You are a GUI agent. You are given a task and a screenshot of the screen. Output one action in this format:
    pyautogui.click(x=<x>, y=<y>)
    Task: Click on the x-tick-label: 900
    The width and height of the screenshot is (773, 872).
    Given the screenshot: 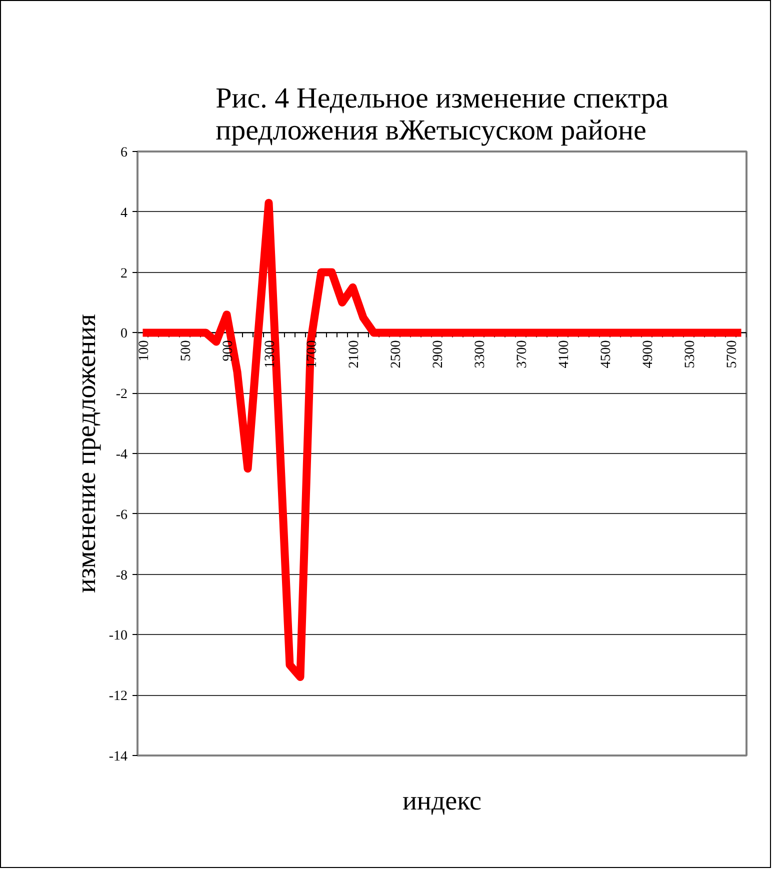 What is the action you would take?
    pyautogui.click(x=228, y=351)
    